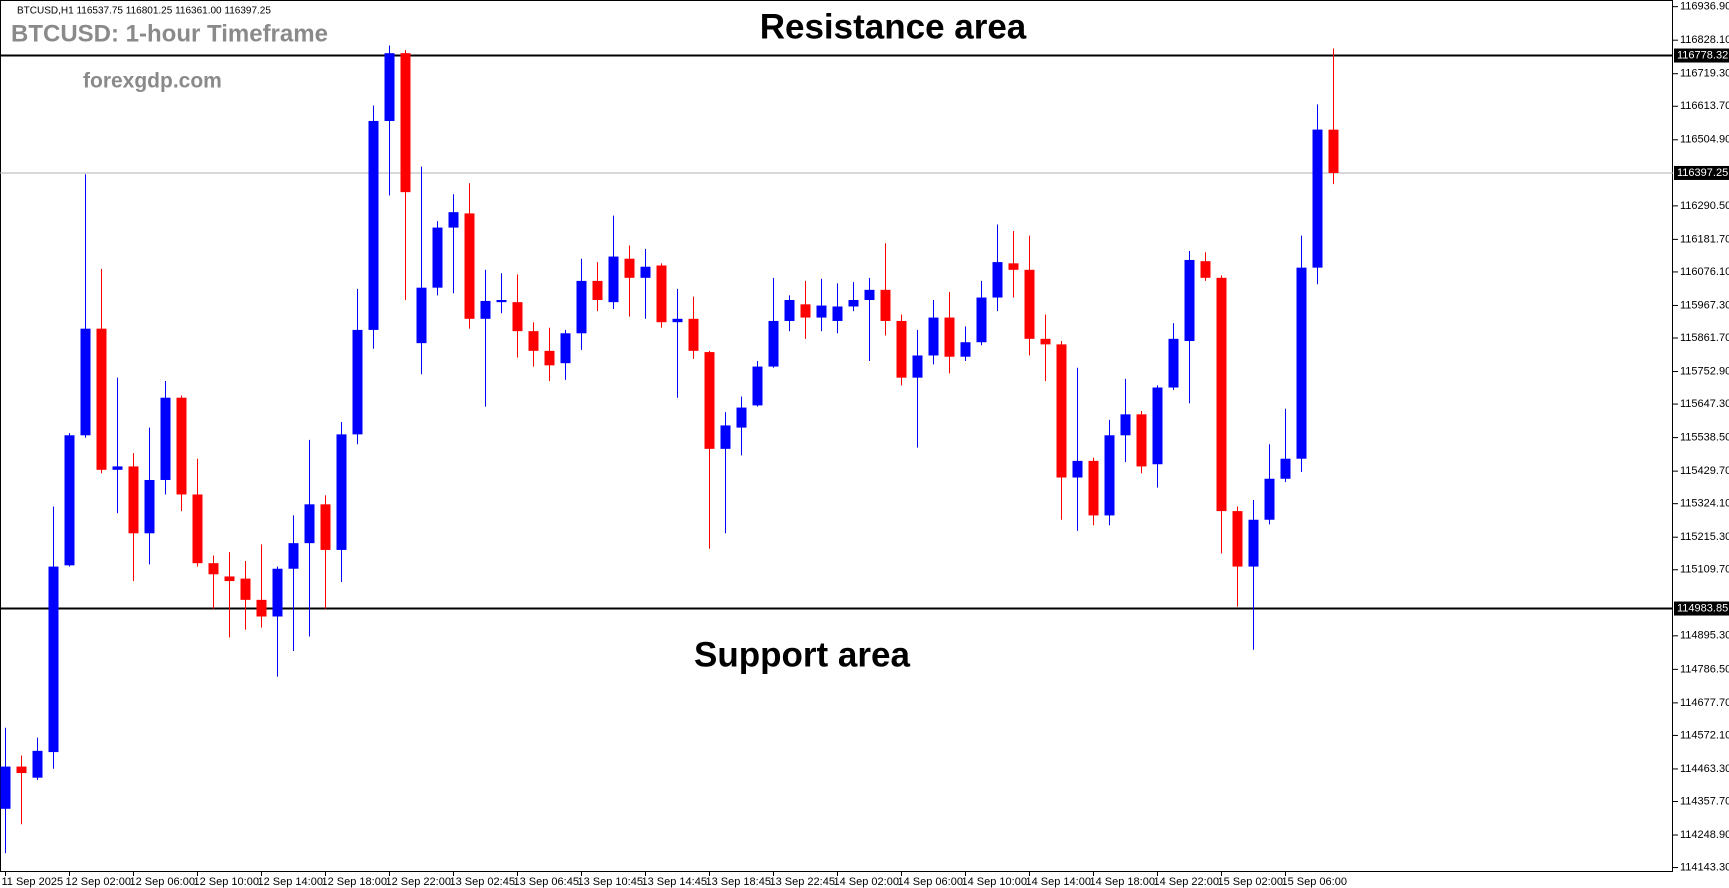  What do you see at coordinates (1704, 504) in the screenshot?
I see `y-tick-label: 115324.10` at bounding box center [1704, 504].